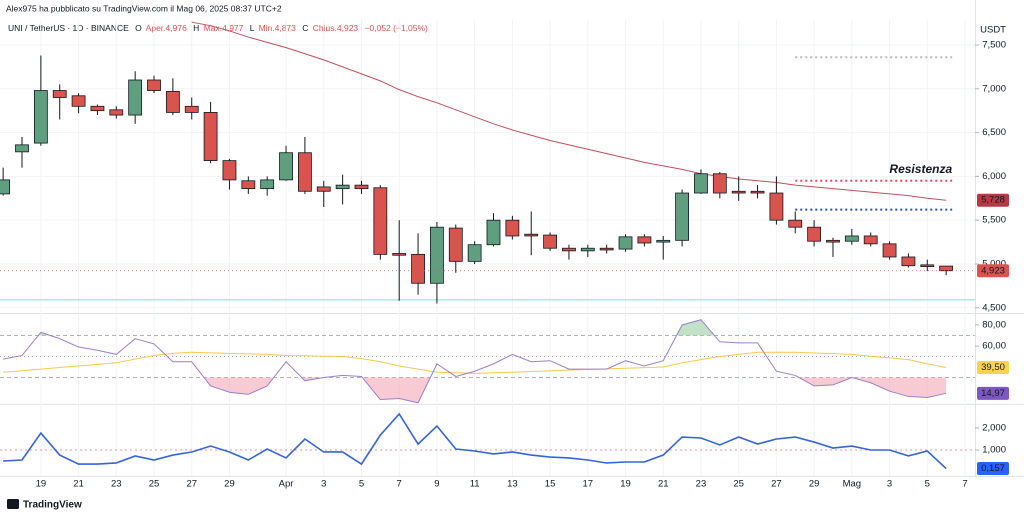 This screenshot has height=516, width=1024. What do you see at coordinates (475, 441) in the screenshot?
I see `oscillator-line` at bounding box center [475, 441].